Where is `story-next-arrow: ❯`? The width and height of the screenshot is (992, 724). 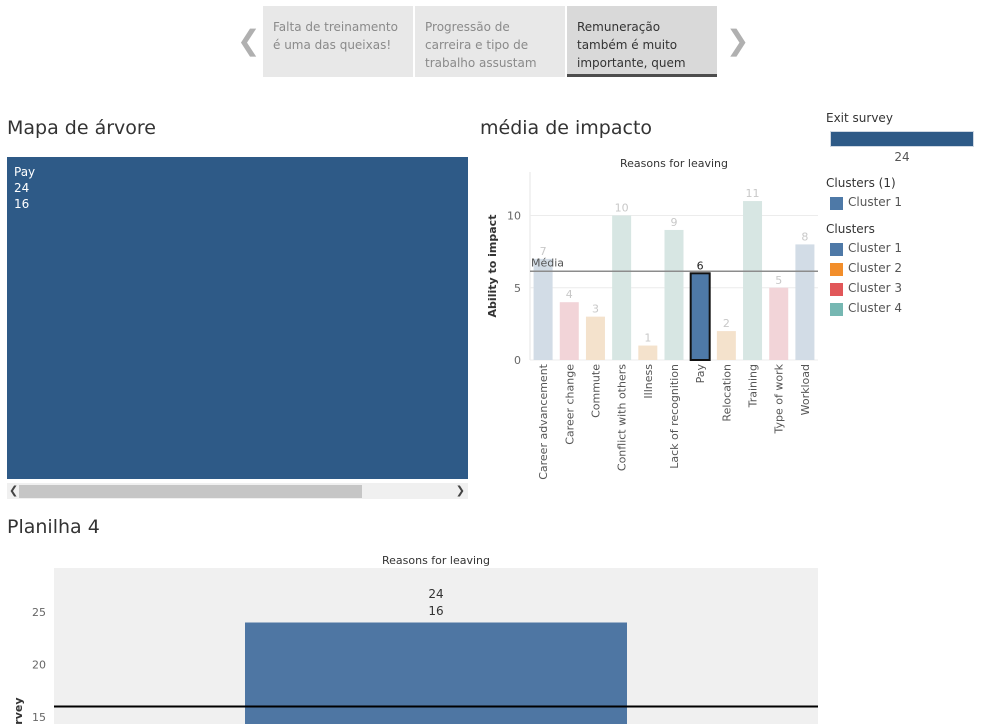 story-next-arrow: ❯ is located at coordinates (738, 40).